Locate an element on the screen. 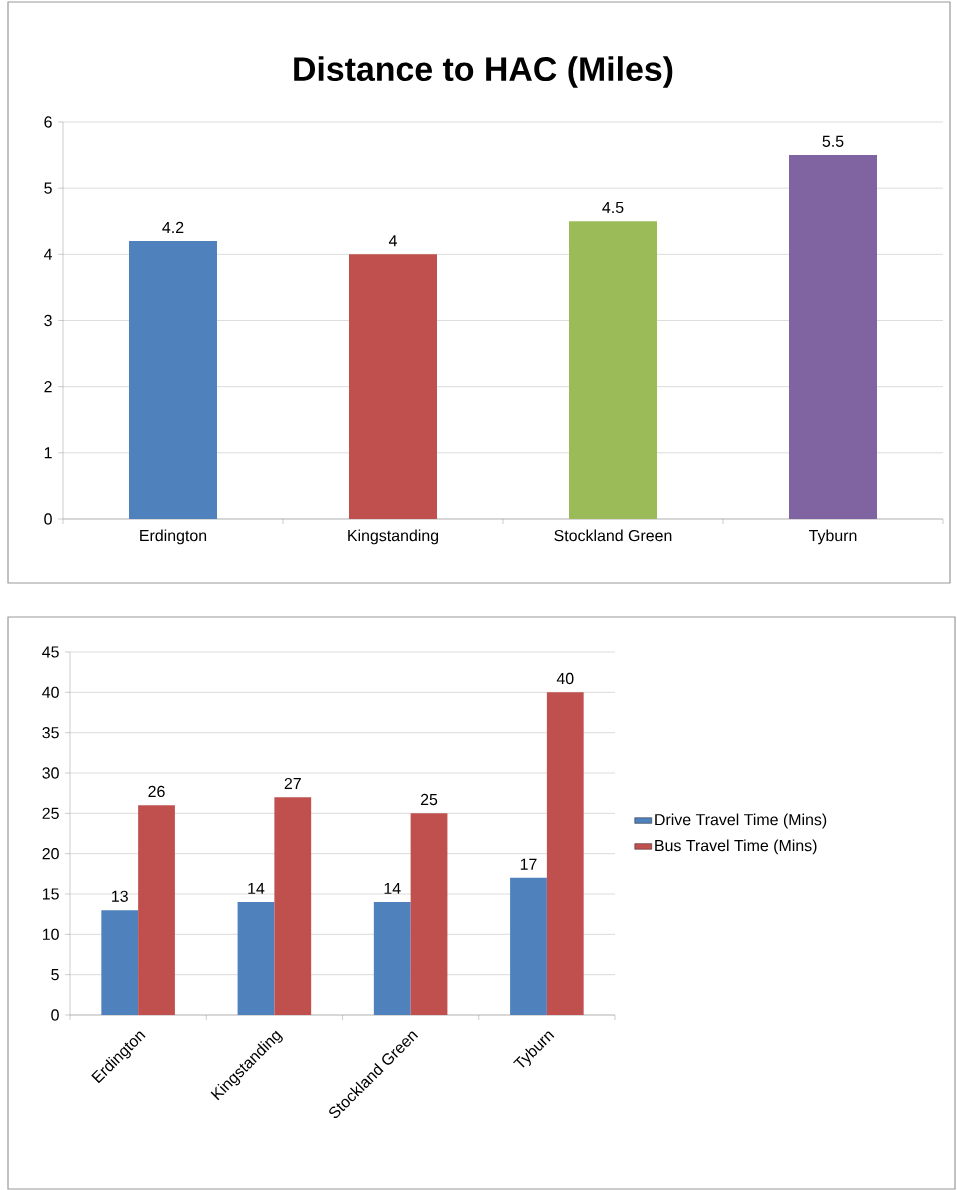 The height and width of the screenshot is (1190, 957). y-tick-label: 35 is located at coordinates (50, 733).